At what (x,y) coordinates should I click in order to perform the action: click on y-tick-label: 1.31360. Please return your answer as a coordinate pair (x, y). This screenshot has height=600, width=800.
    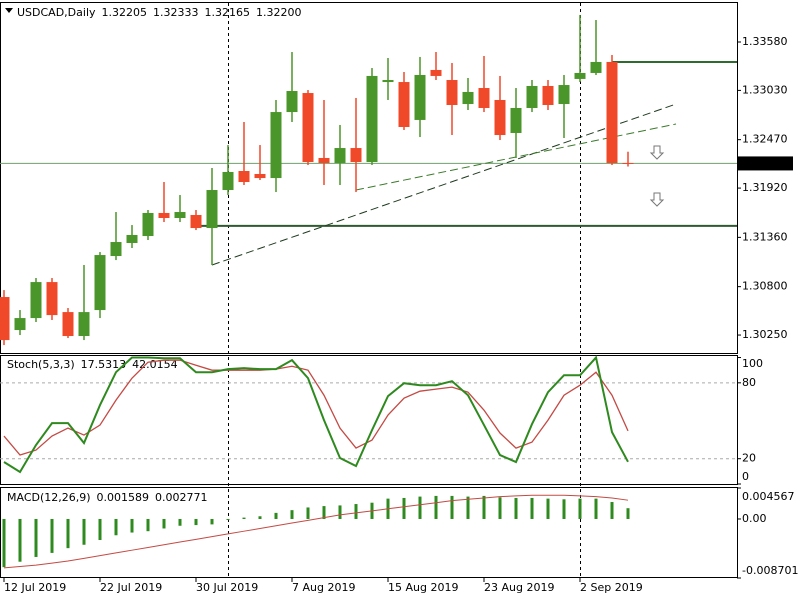
    Looking at the image, I should click on (765, 236).